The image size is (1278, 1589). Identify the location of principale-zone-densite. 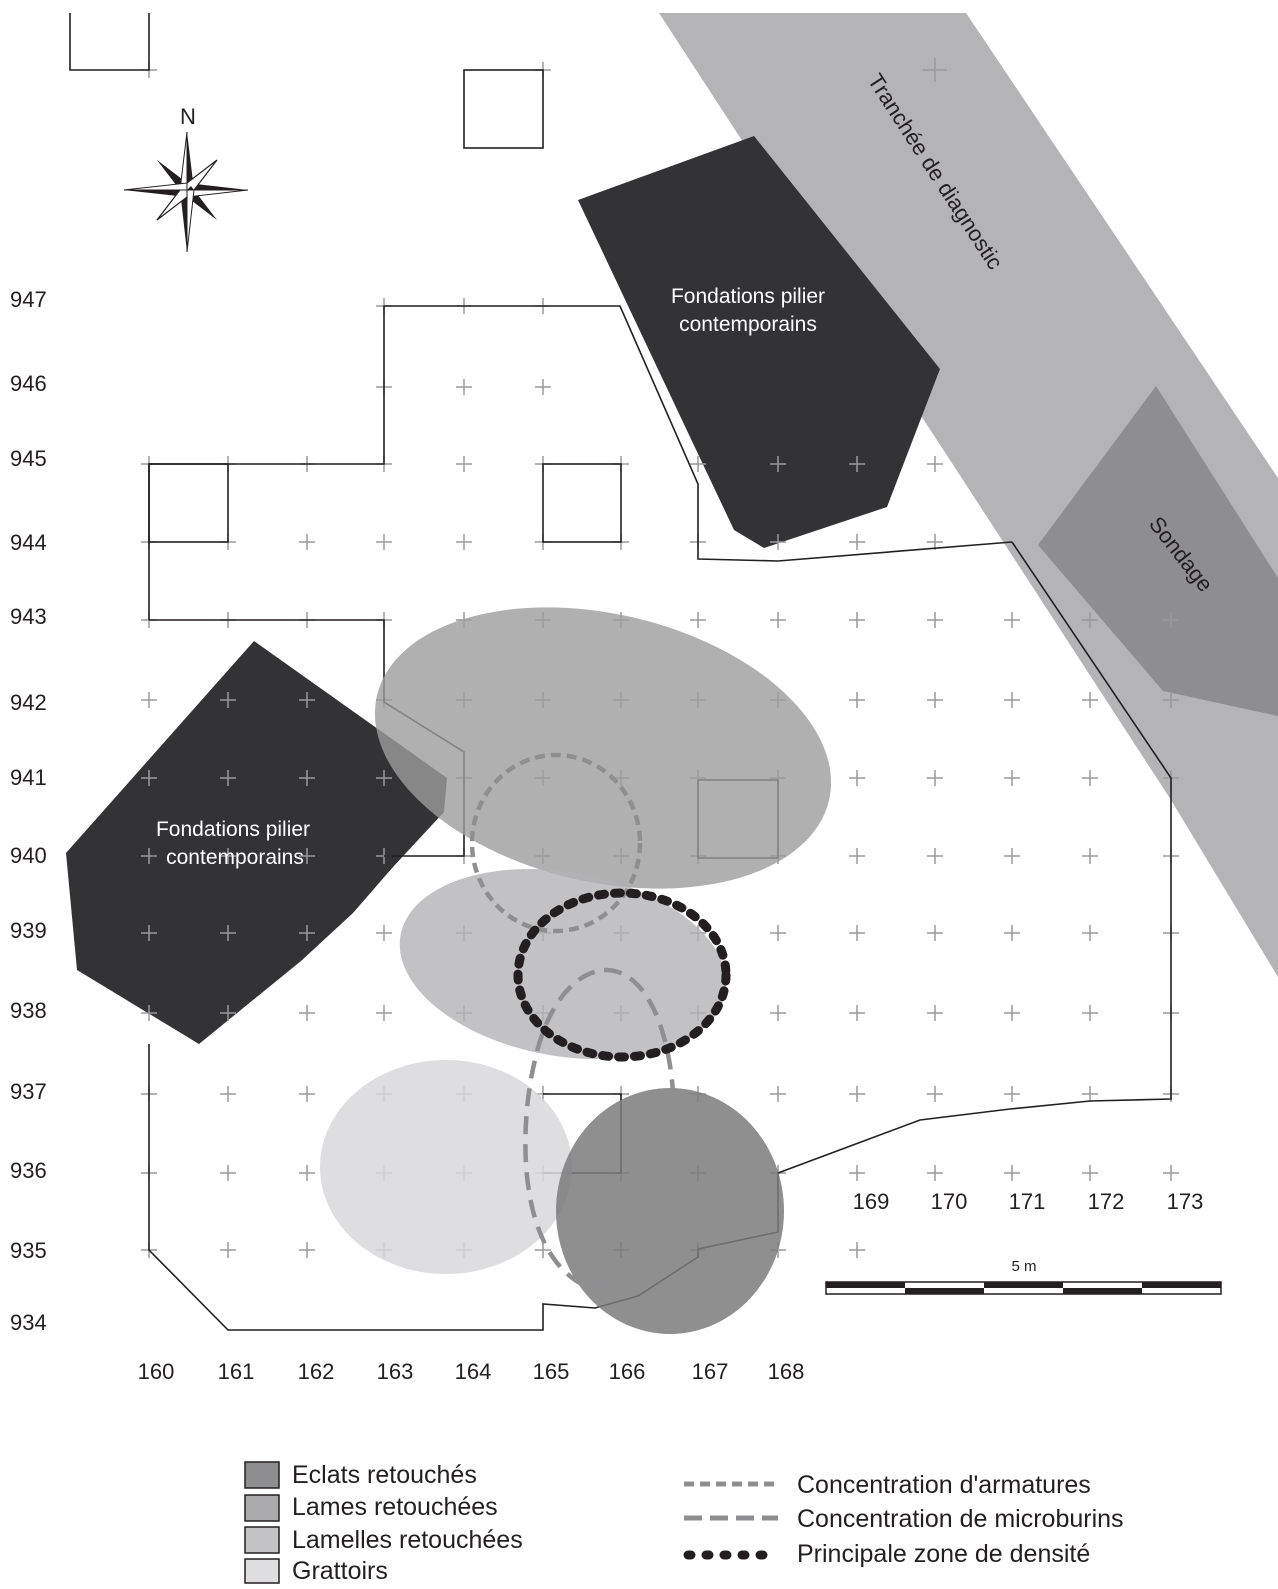
(622, 975).